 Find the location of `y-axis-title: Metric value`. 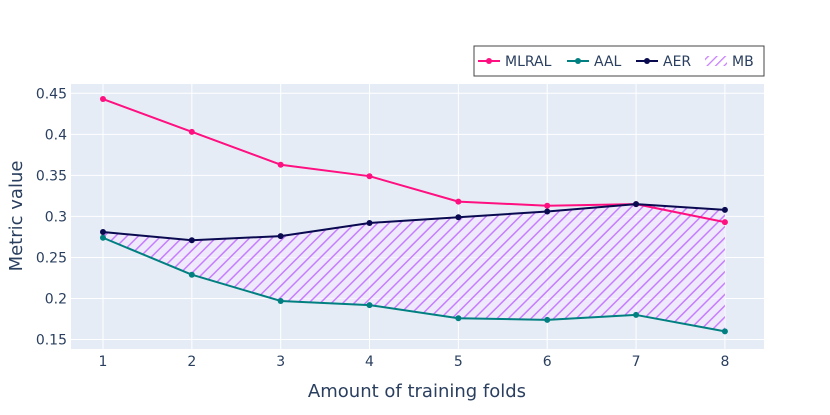

y-axis-title: Metric value is located at coordinates (16, 216).